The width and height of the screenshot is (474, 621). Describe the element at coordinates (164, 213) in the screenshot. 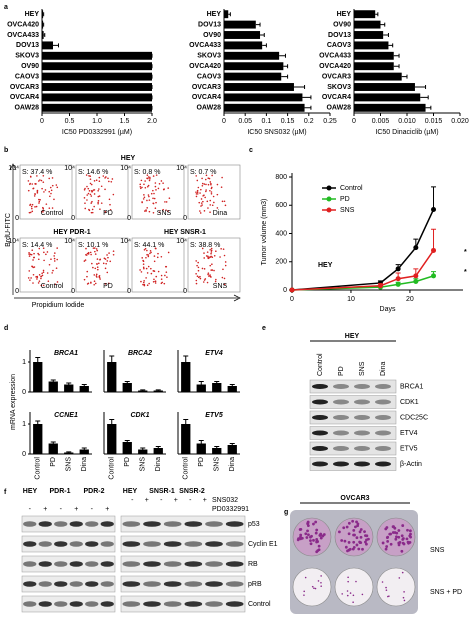

I see `flow-label: SNS` at that location.